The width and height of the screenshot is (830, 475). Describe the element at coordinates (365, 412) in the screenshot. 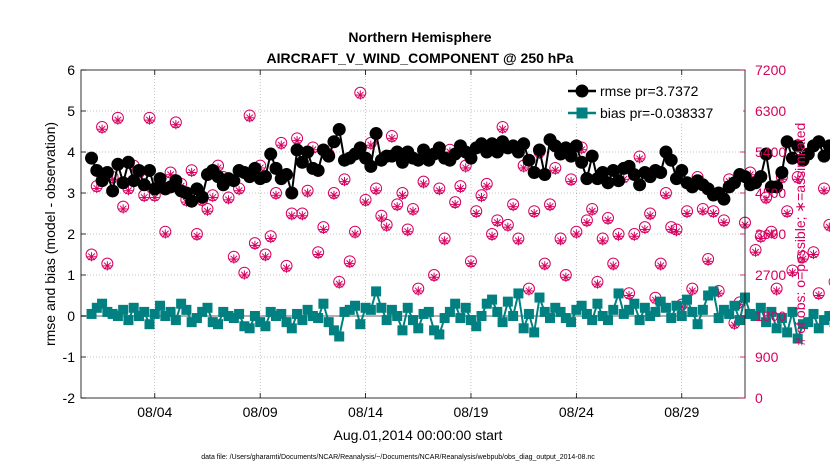

I see `x-tick-label: 08/14` at that location.